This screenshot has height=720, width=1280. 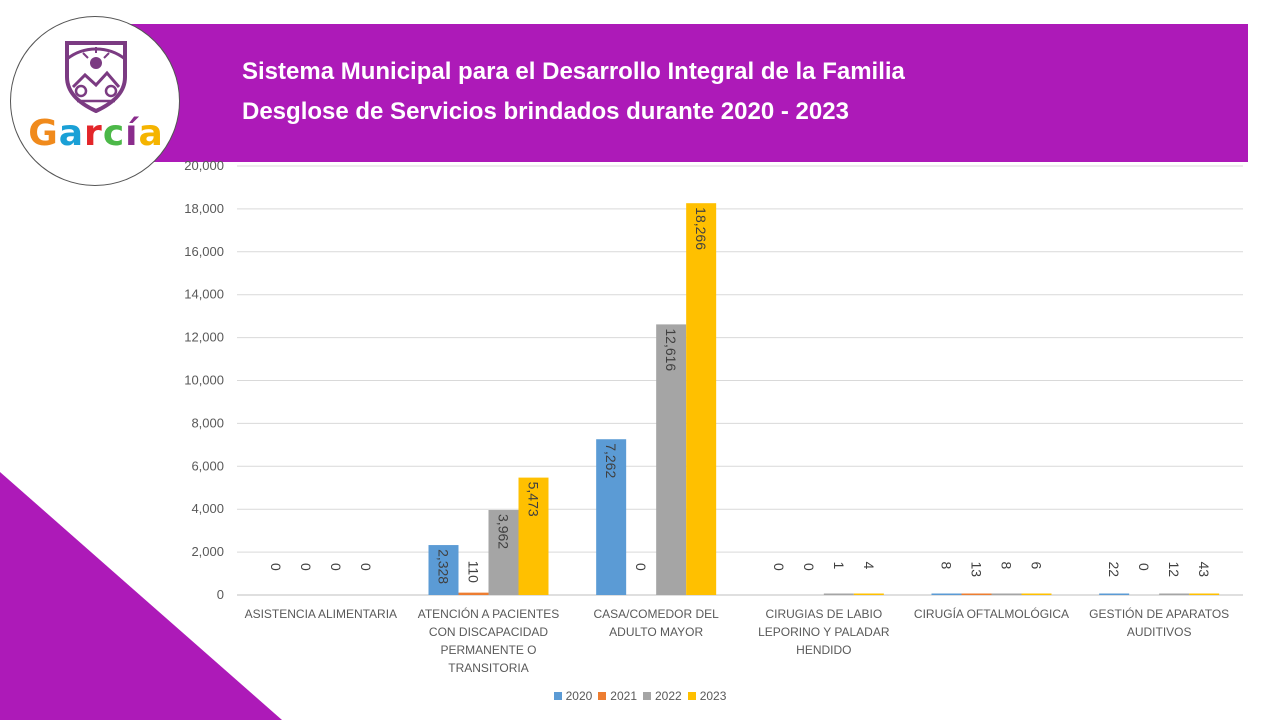 I want to click on legend-item-2020: 2020, so click(x=573, y=696).